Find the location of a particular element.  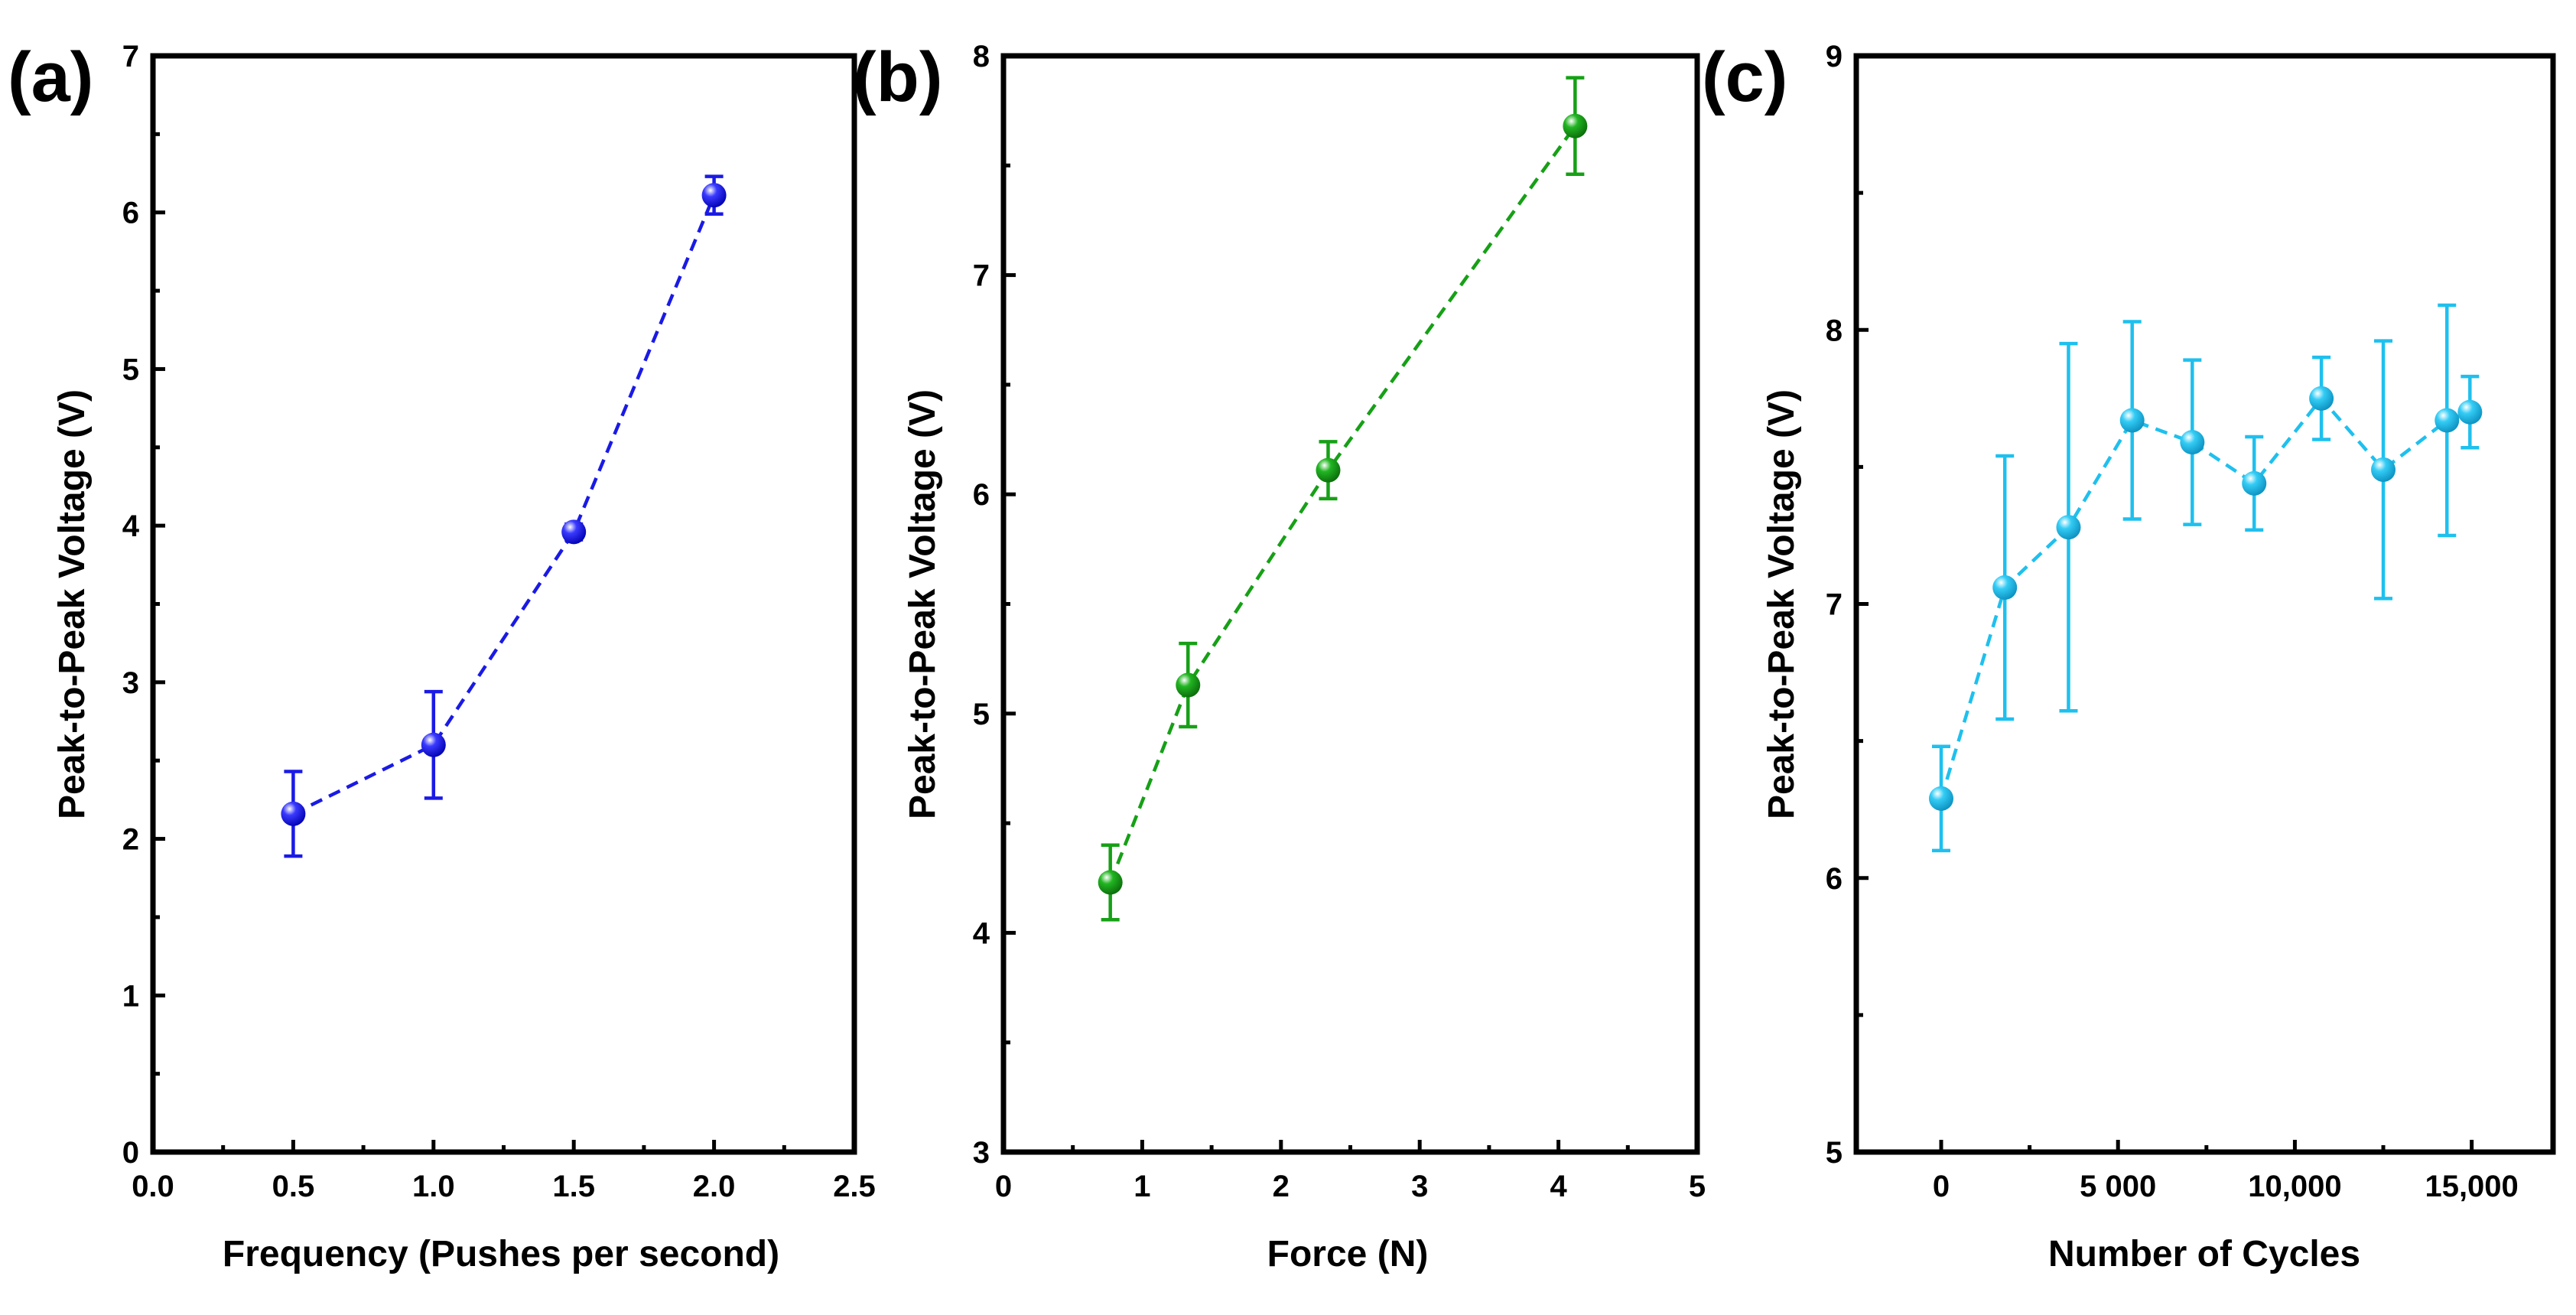

x-tick-label: 2.5 is located at coordinates (854, 1186).